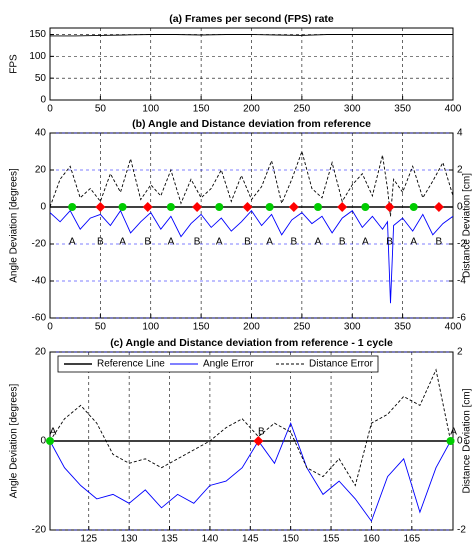 The width and height of the screenshot is (476, 550). Describe the element at coordinates (453, 327) in the screenshot. I see `x-tick-label: 400` at that location.